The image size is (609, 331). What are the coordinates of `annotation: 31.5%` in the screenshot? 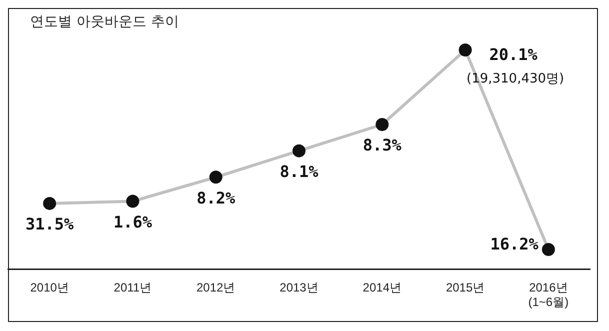 It's located at (49, 224).